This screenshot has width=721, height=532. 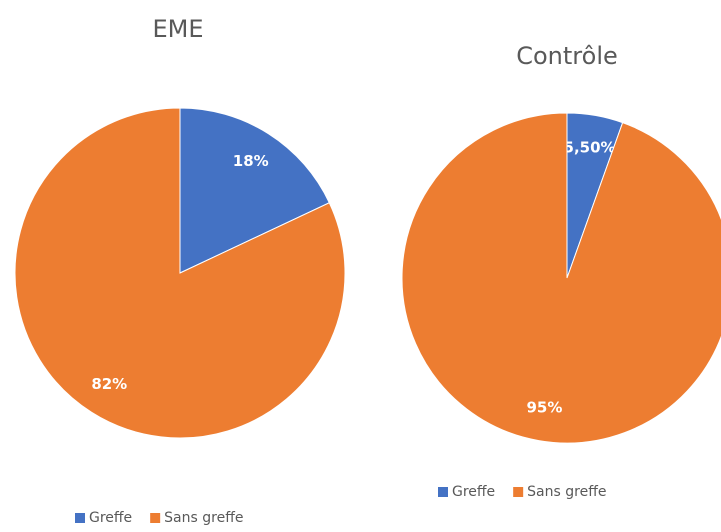 I want to click on pie-slice, so click(x=254, y=190).